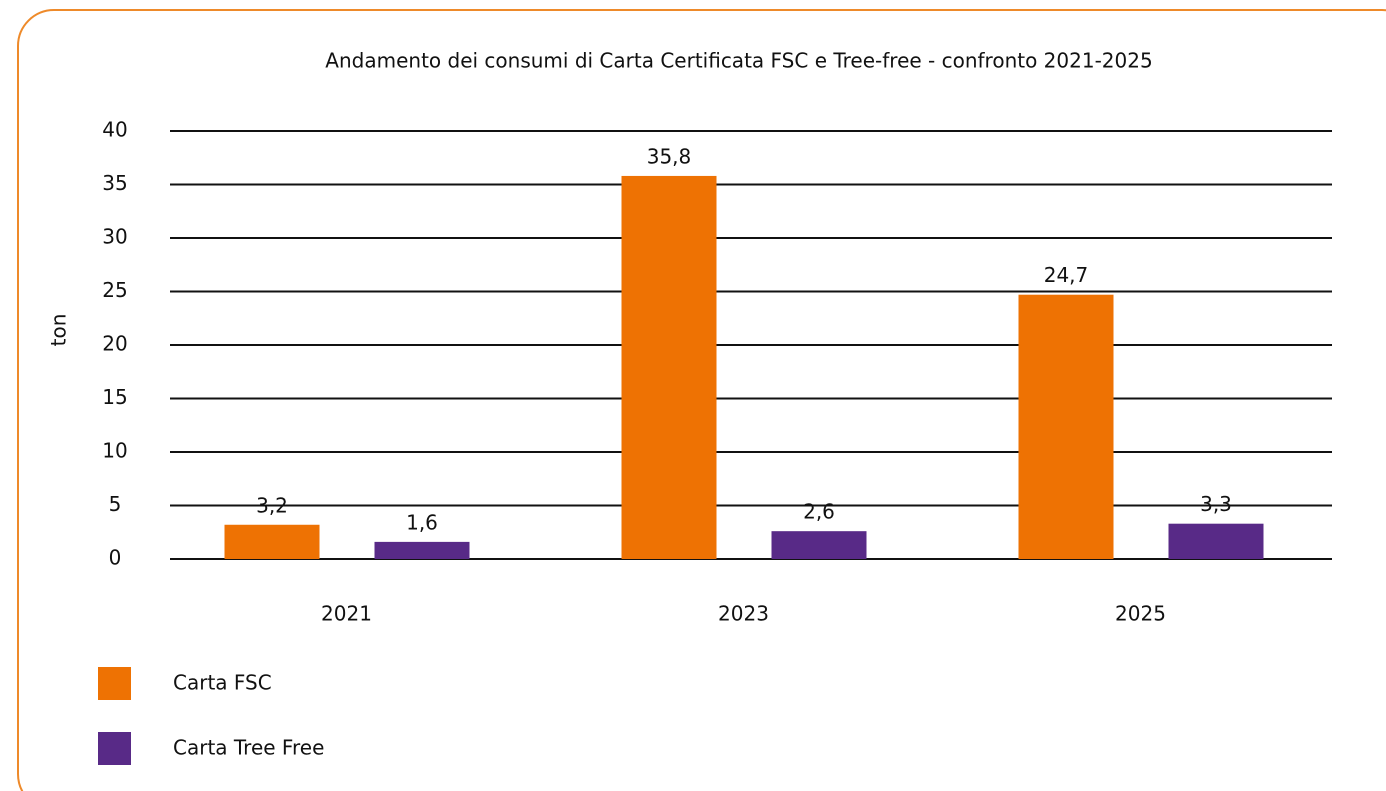 The image size is (1386, 791). What do you see at coordinates (115, 558) in the screenshot?
I see `y-tick-label: 0` at bounding box center [115, 558].